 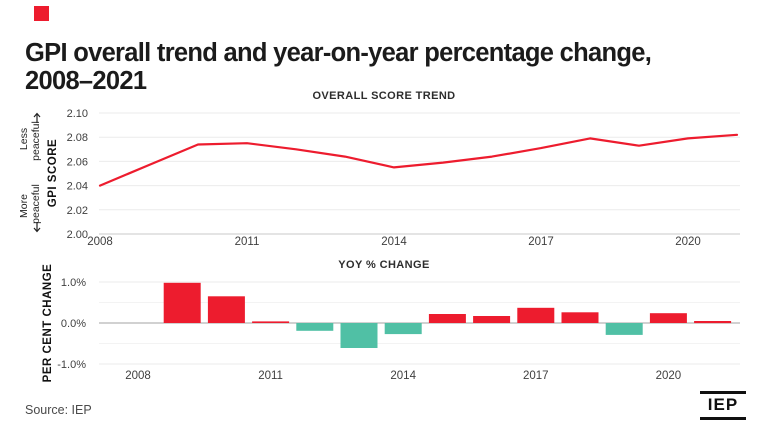 I want to click on bar-2015, so click(x=447, y=318).